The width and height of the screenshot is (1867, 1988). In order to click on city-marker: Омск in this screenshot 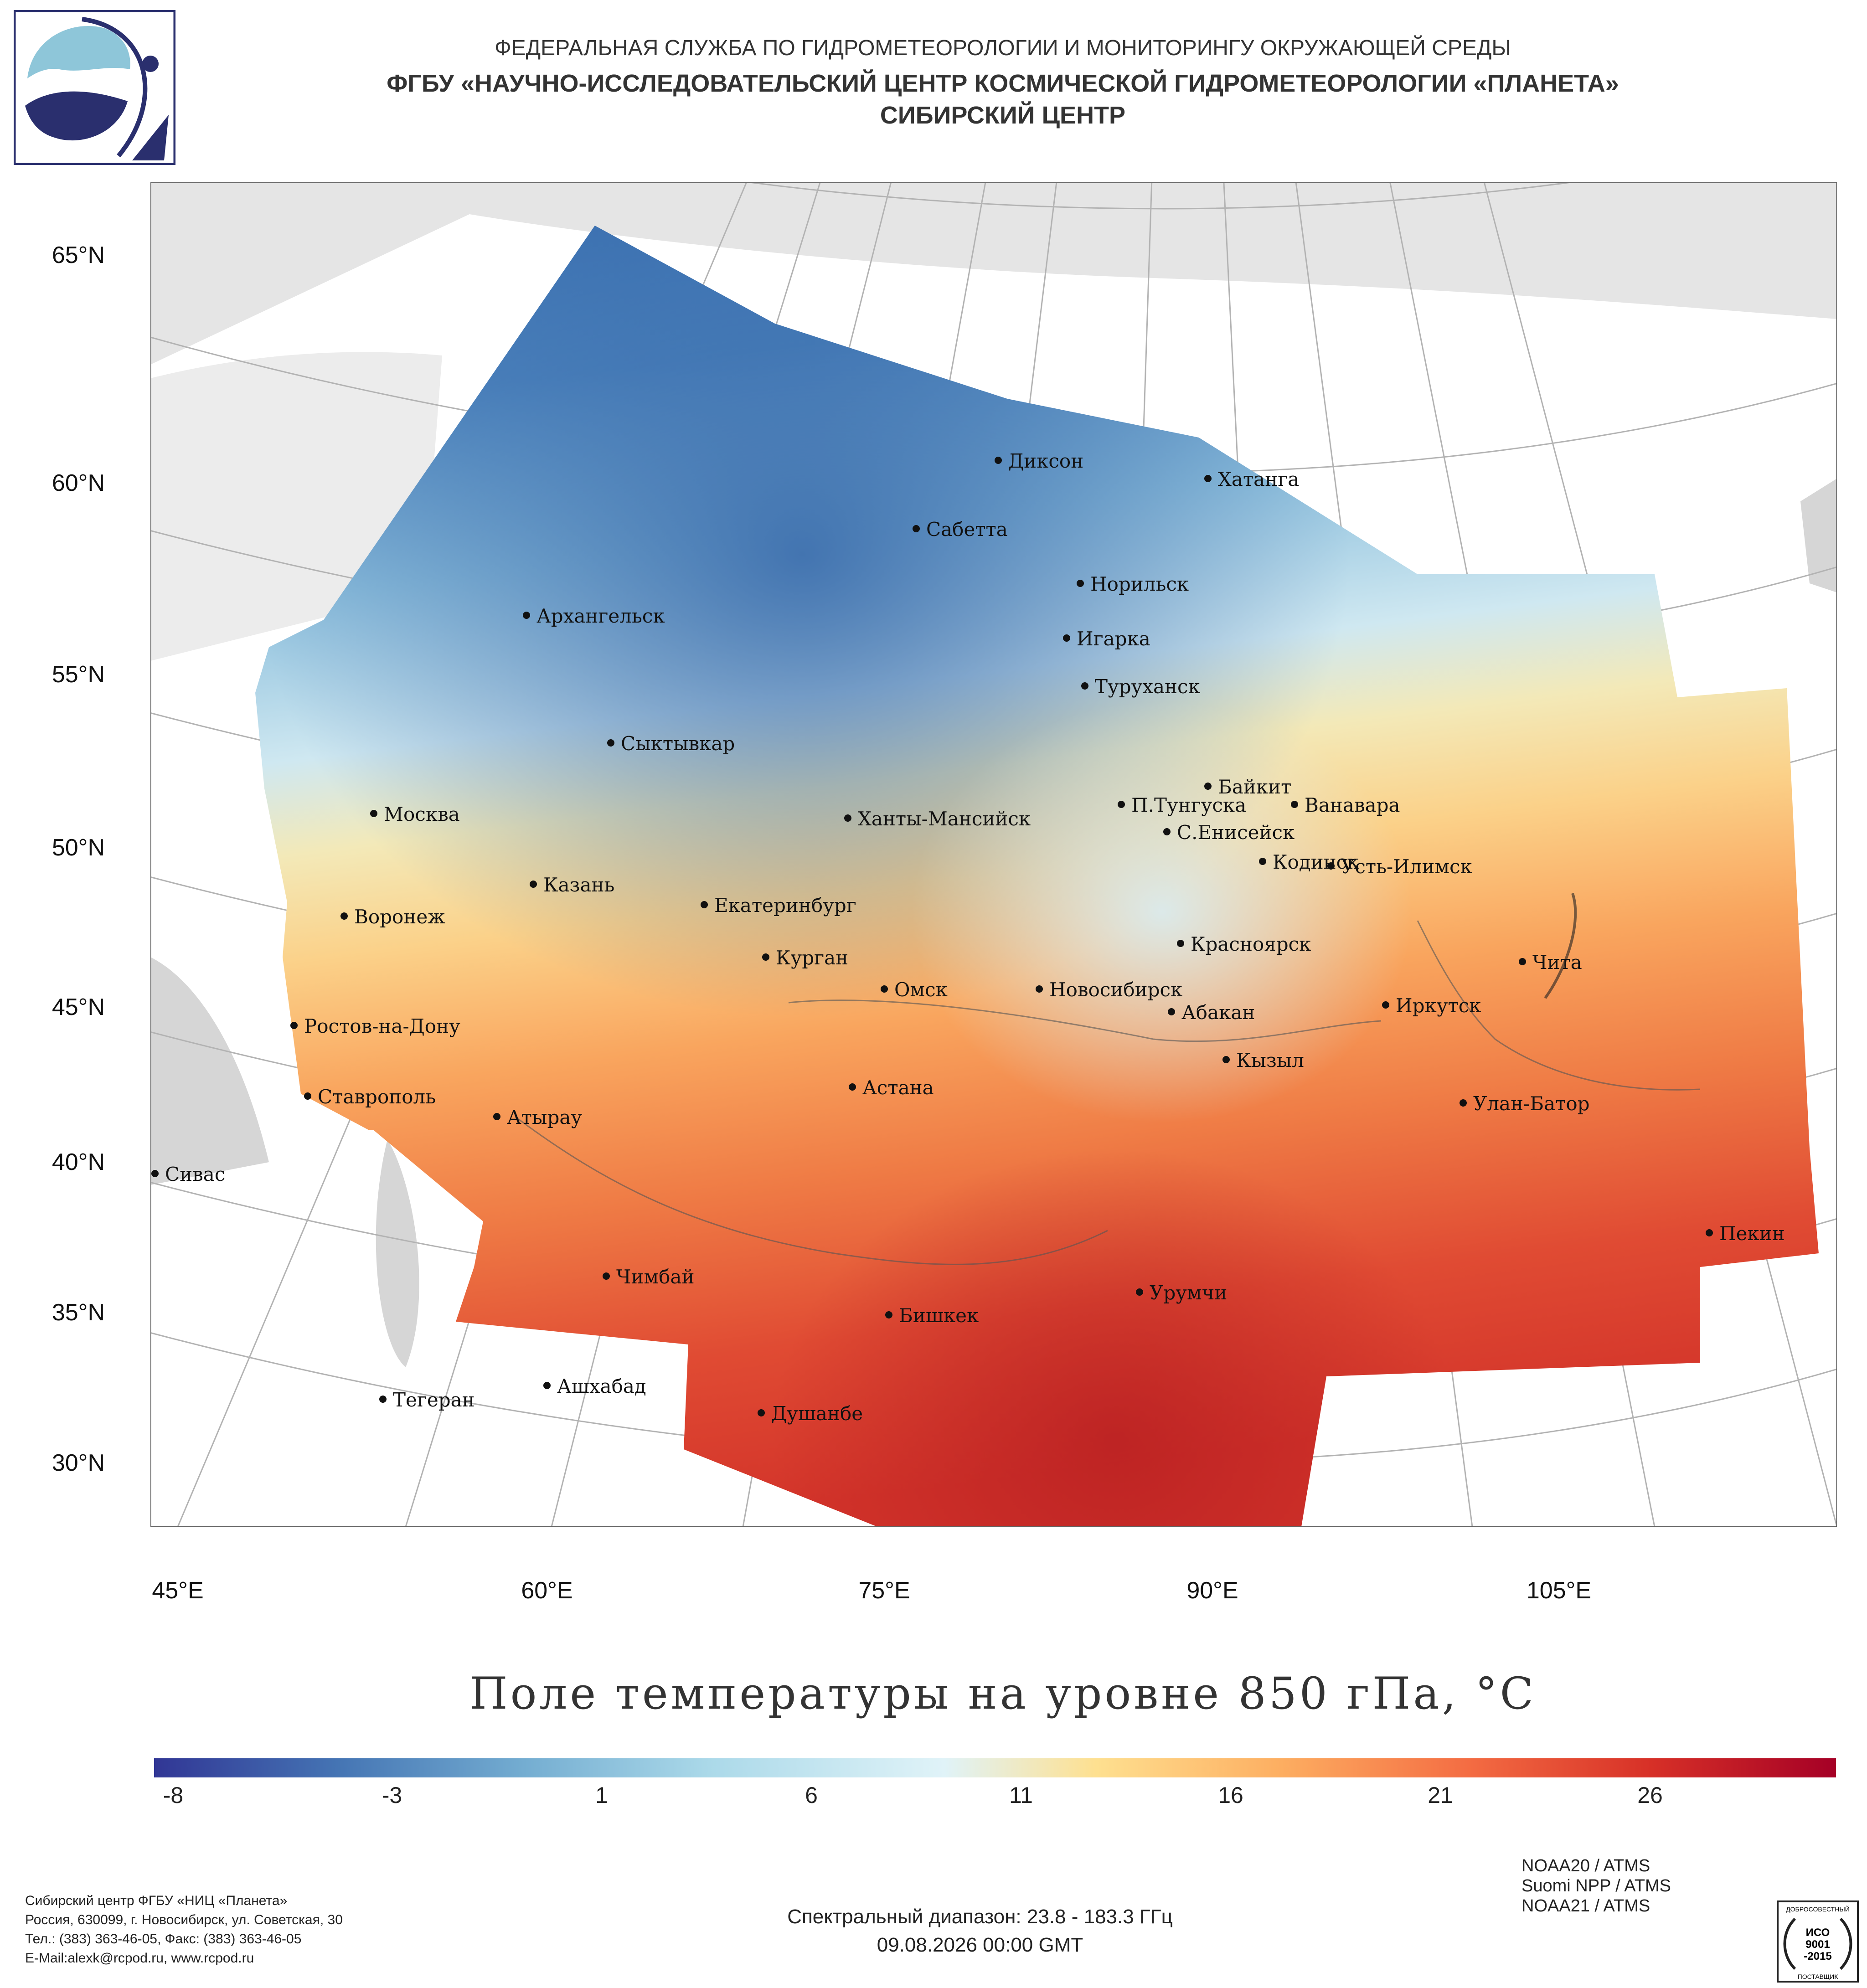, I will do `click(914, 990)`.